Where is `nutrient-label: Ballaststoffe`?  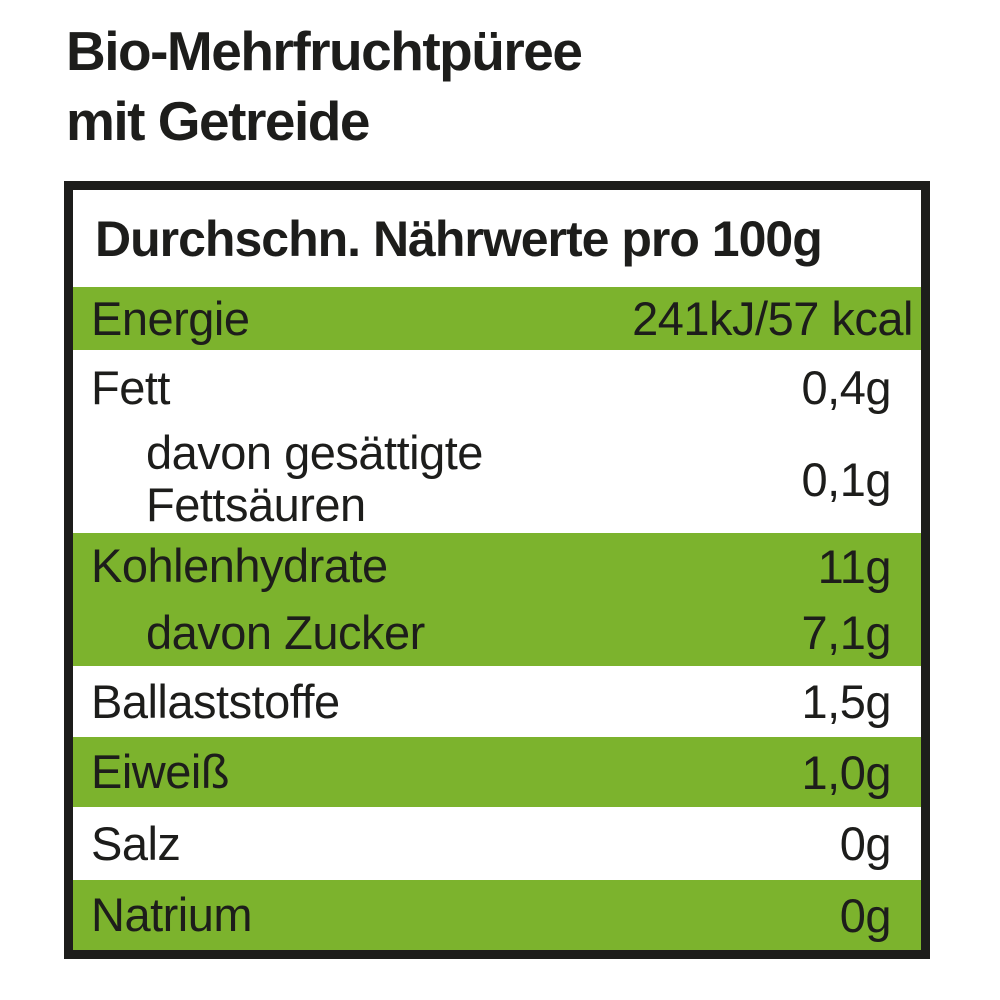
nutrient-label: Ballaststoffe is located at coordinates (215, 701).